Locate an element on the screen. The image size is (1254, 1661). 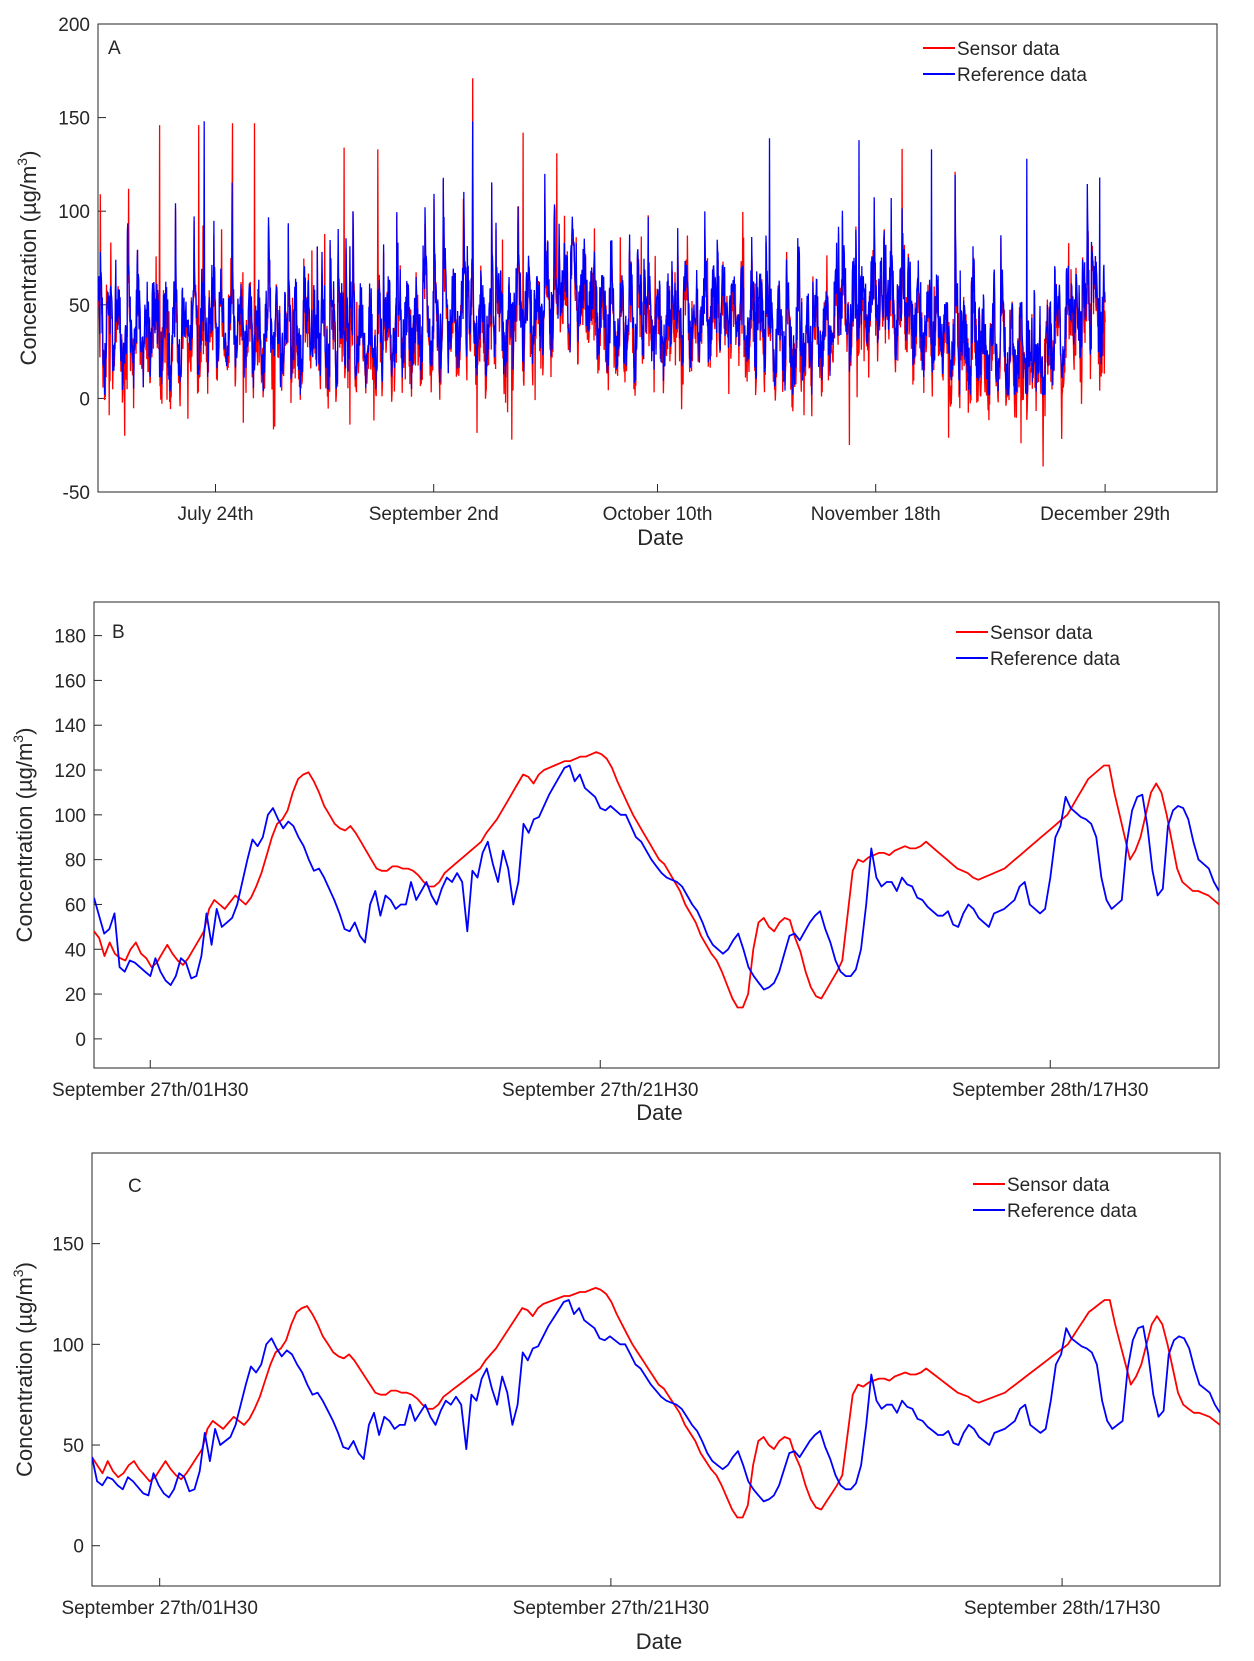
y-tick-label: 120 is located at coordinates (70, 771).